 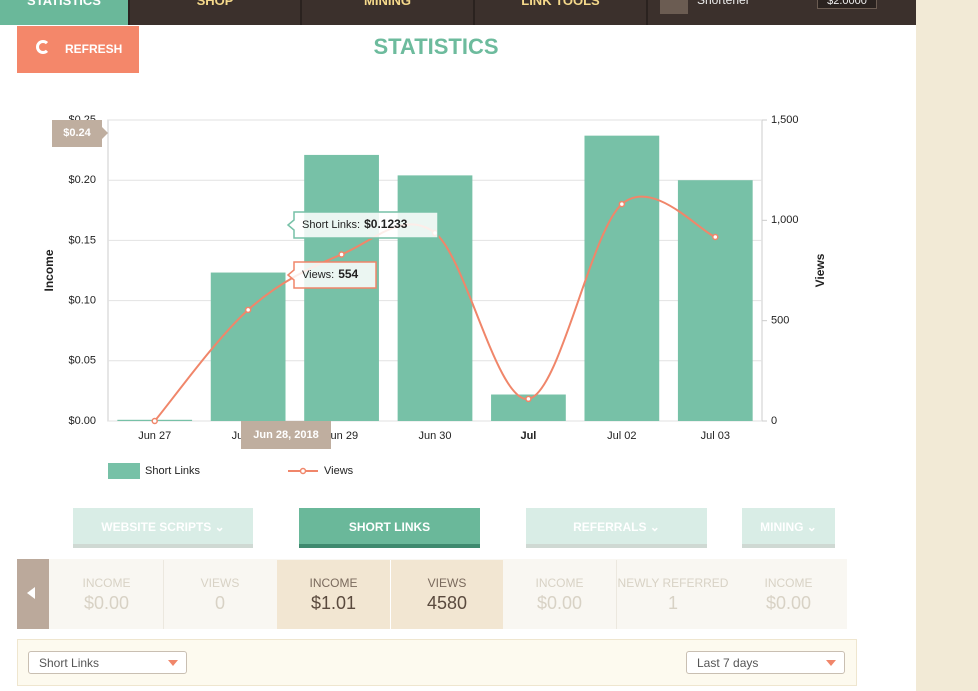 I want to click on stat-cell: INCOME $1.01, so click(x=333, y=594).